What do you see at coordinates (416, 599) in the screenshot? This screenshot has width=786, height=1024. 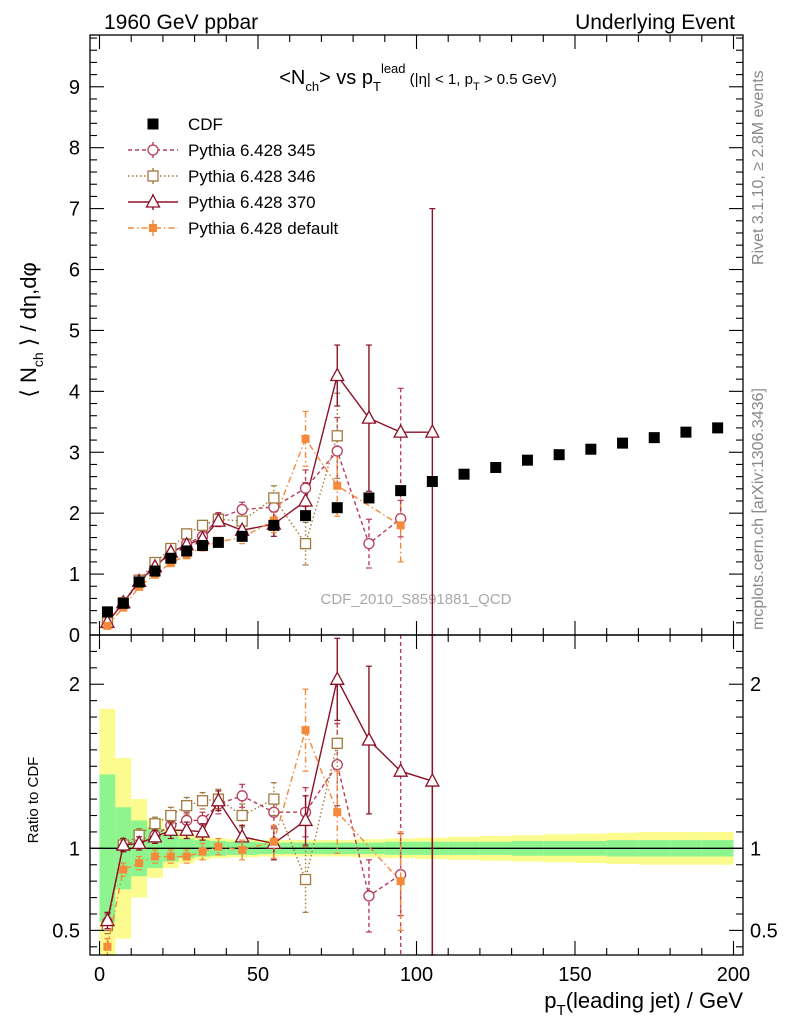 I see `watermark: CDF_2010_S8591881_QCD` at bounding box center [416, 599].